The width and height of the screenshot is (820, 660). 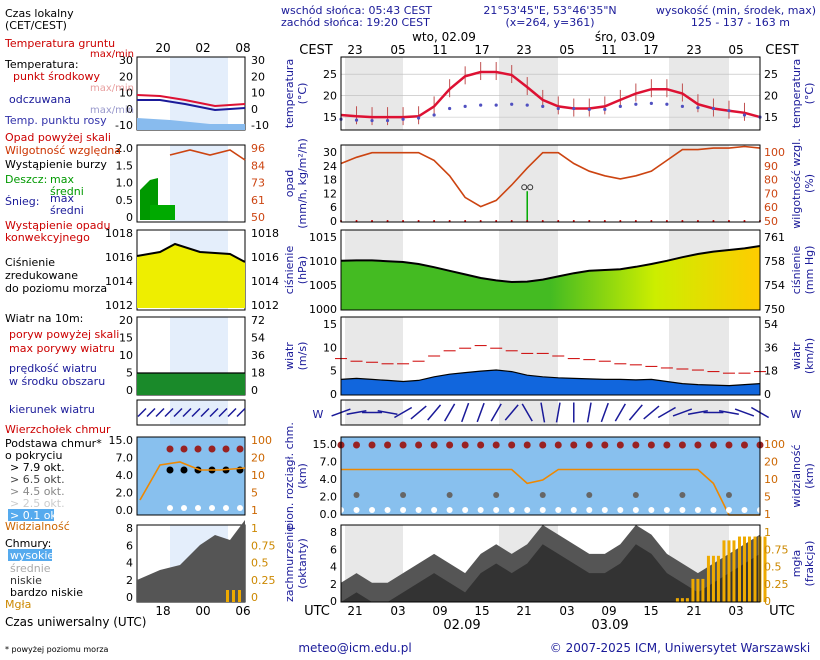 I want to click on hour-label-top: 23, so click(x=693, y=50).